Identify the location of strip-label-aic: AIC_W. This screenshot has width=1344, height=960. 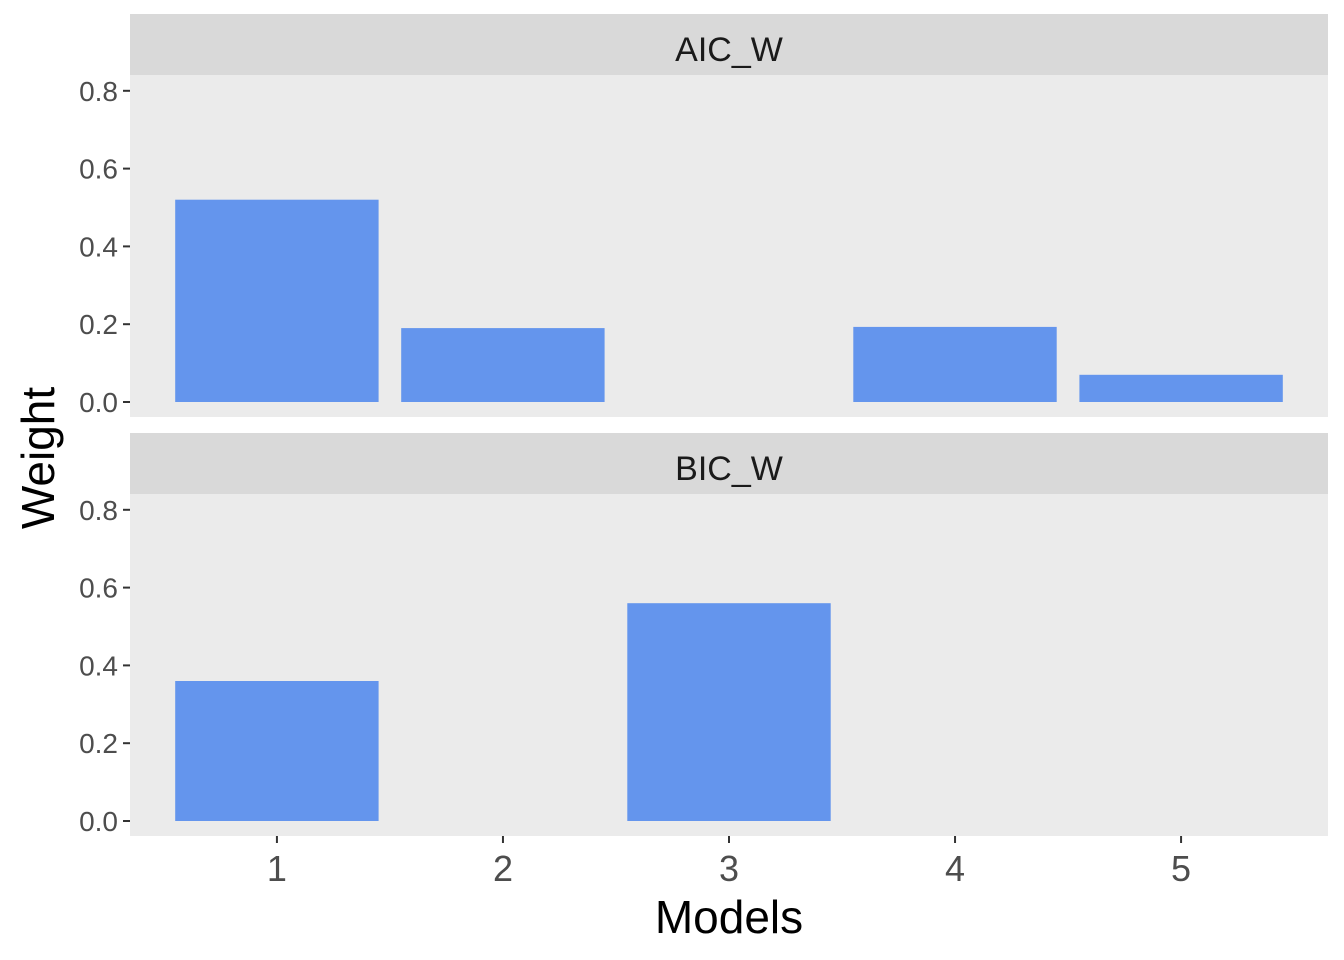
(729, 50).